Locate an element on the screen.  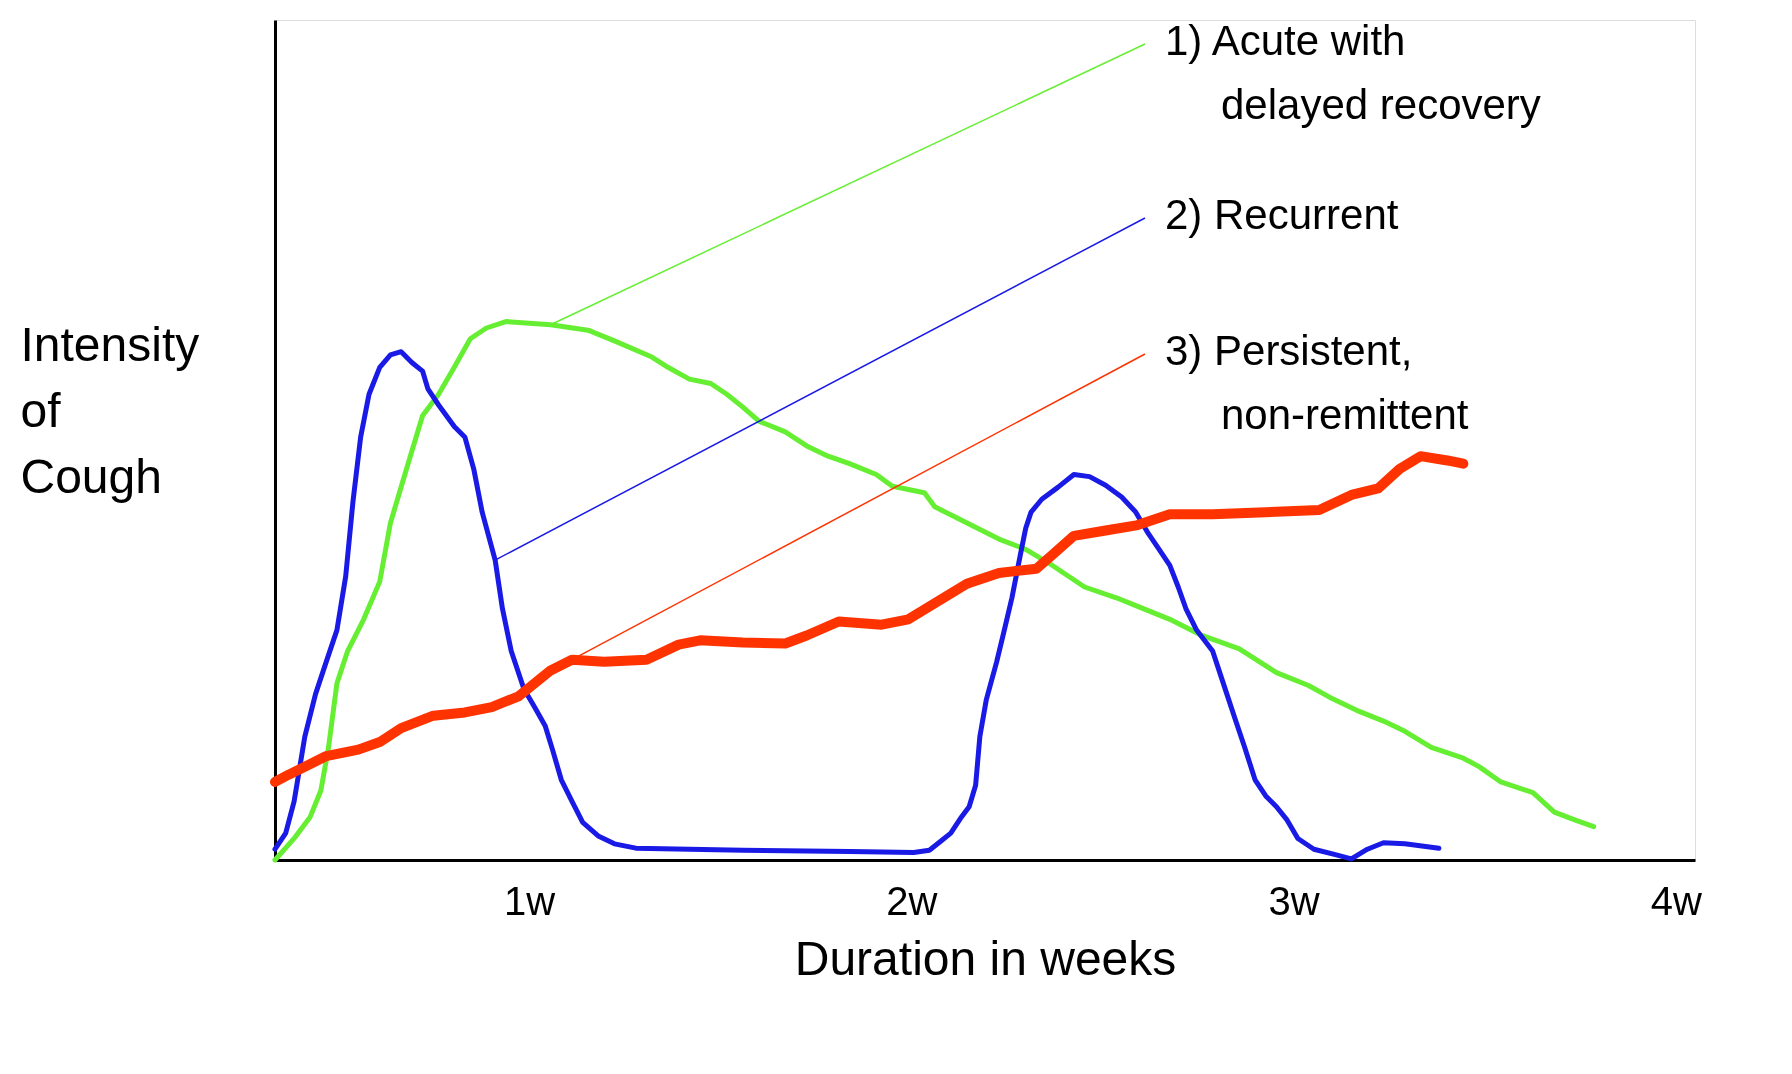
x-tick-label: 4w is located at coordinates (1676, 900).